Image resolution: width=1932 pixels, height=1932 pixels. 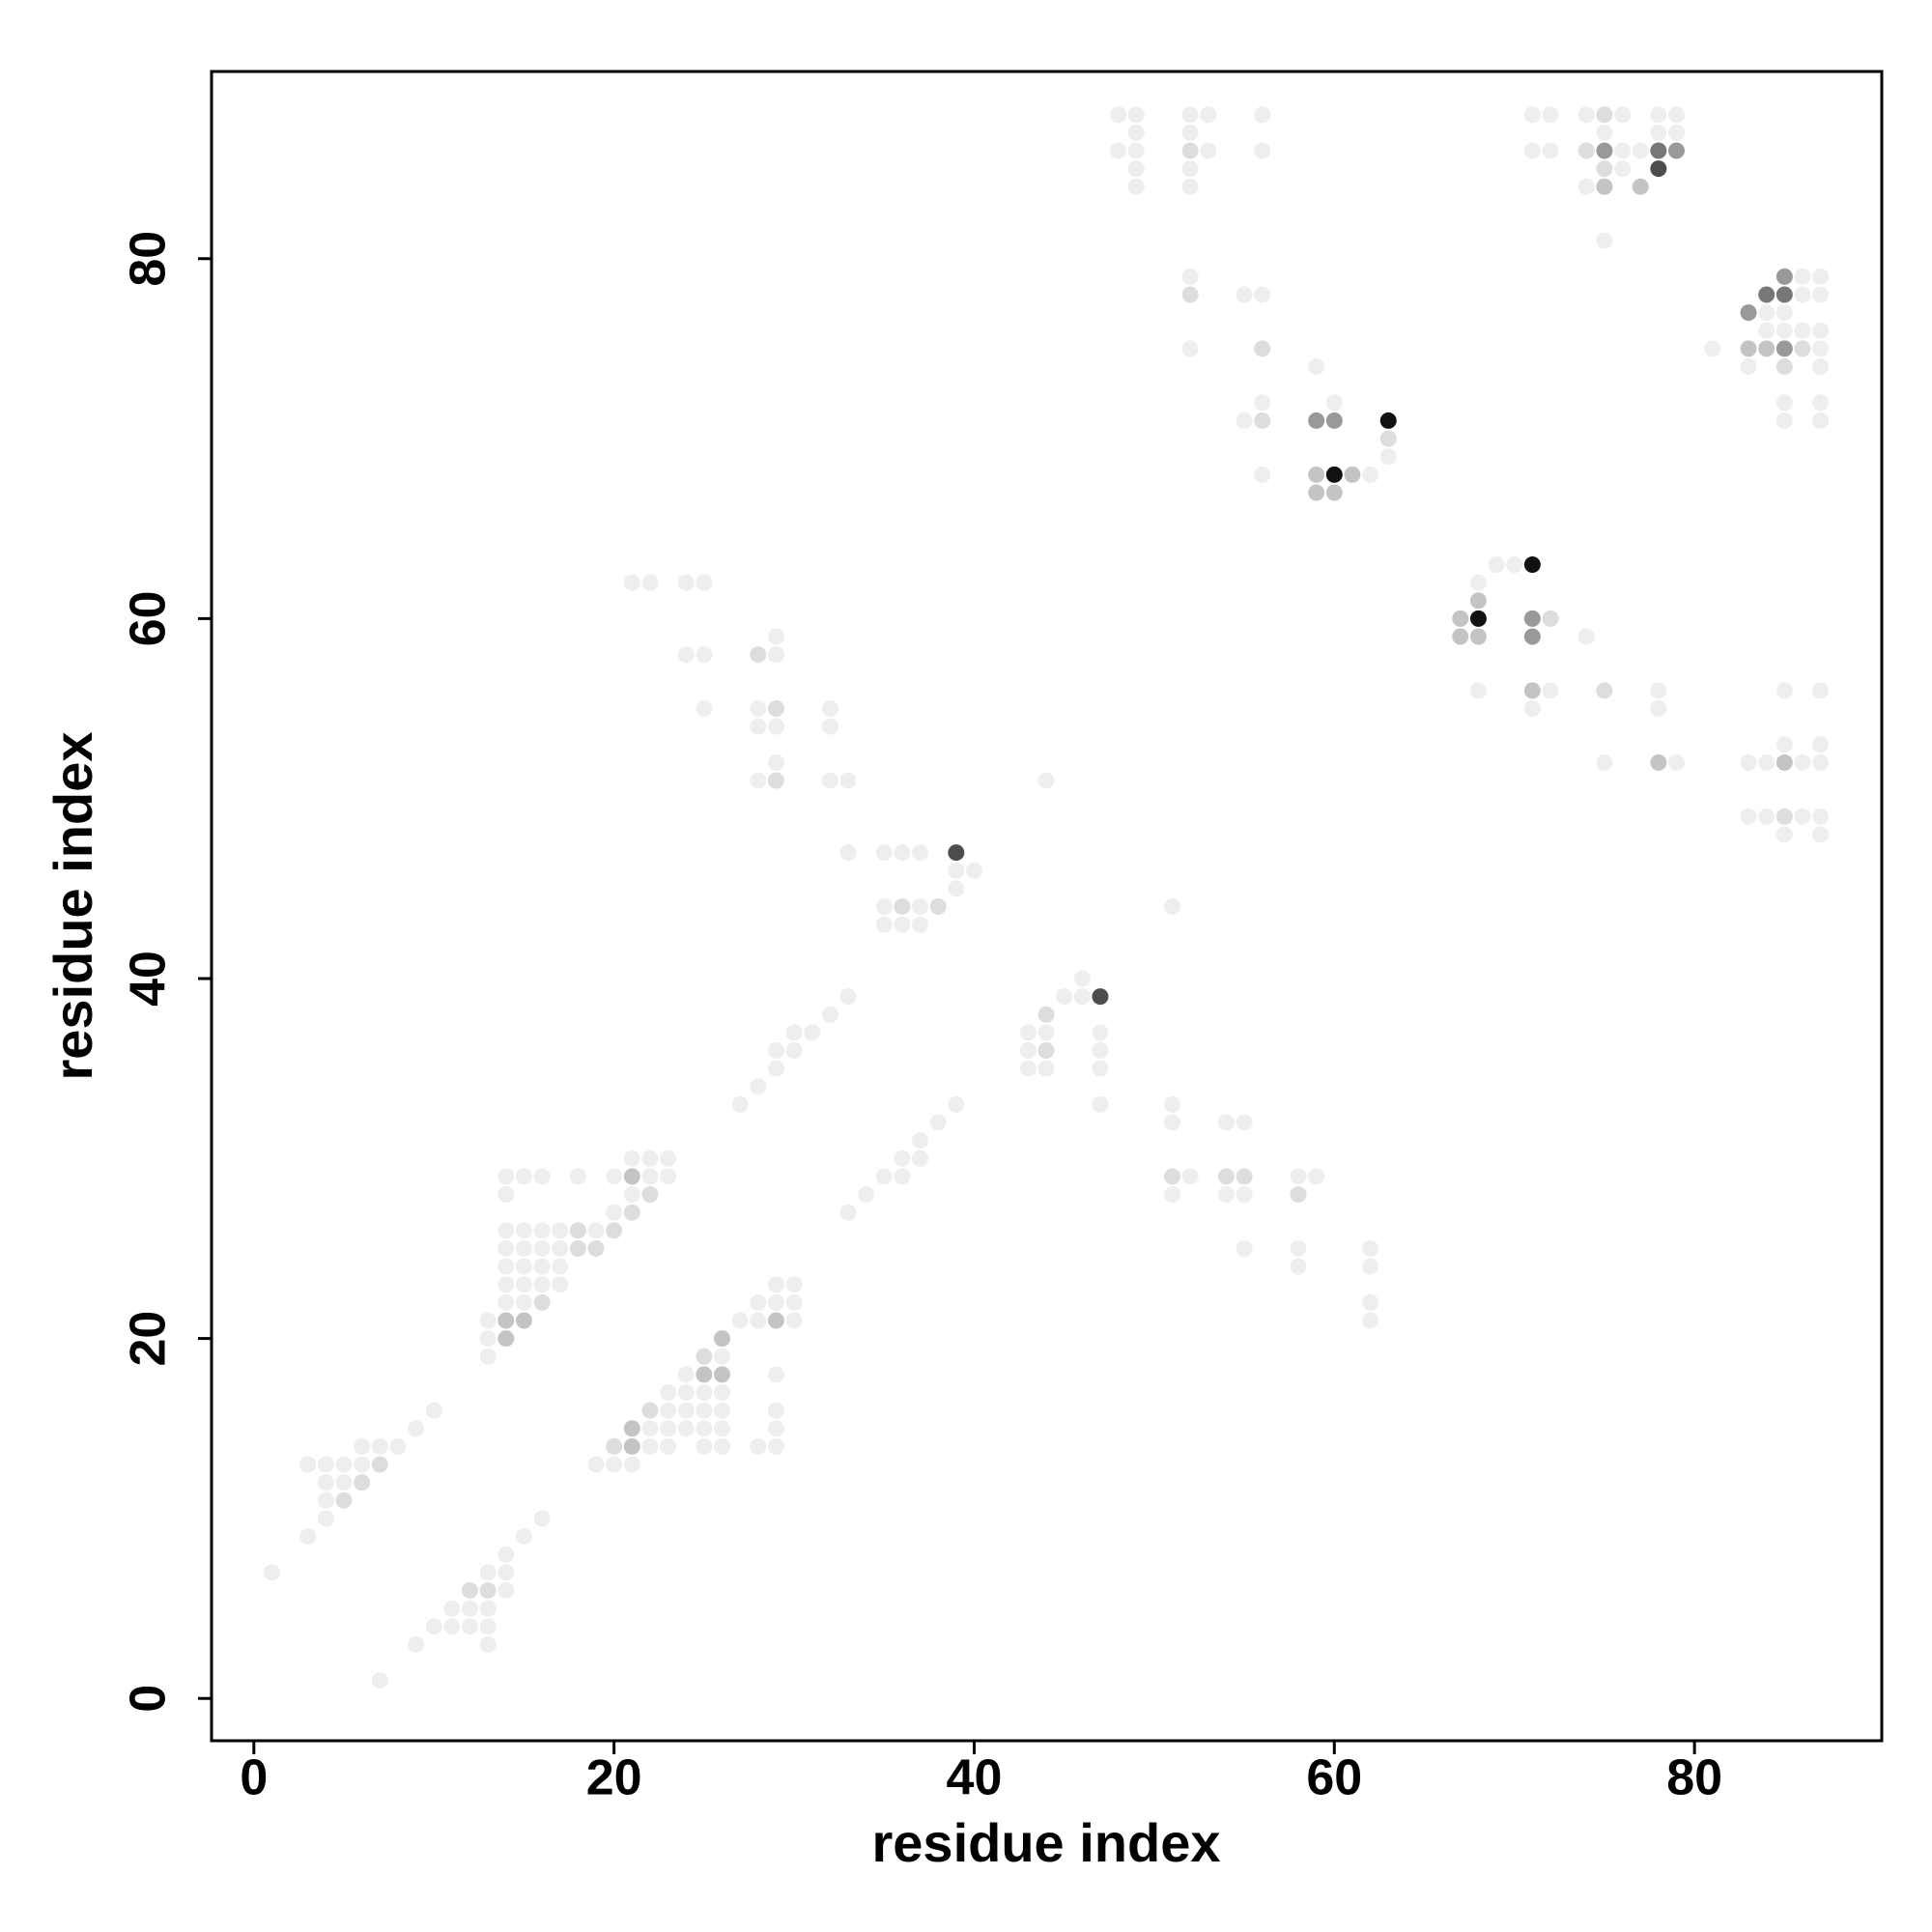 What do you see at coordinates (149, 259) in the screenshot?
I see `y-tick-label: 80` at bounding box center [149, 259].